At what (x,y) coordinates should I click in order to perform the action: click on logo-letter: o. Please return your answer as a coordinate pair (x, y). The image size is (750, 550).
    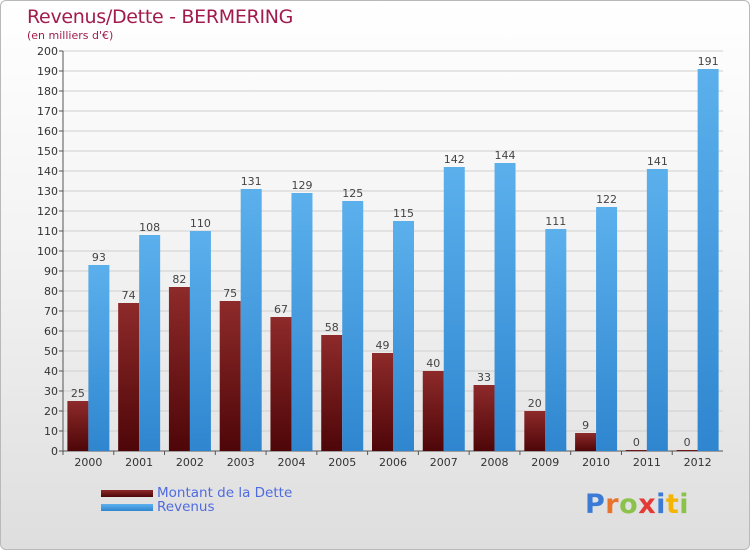
    Looking at the image, I should click on (629, 504).